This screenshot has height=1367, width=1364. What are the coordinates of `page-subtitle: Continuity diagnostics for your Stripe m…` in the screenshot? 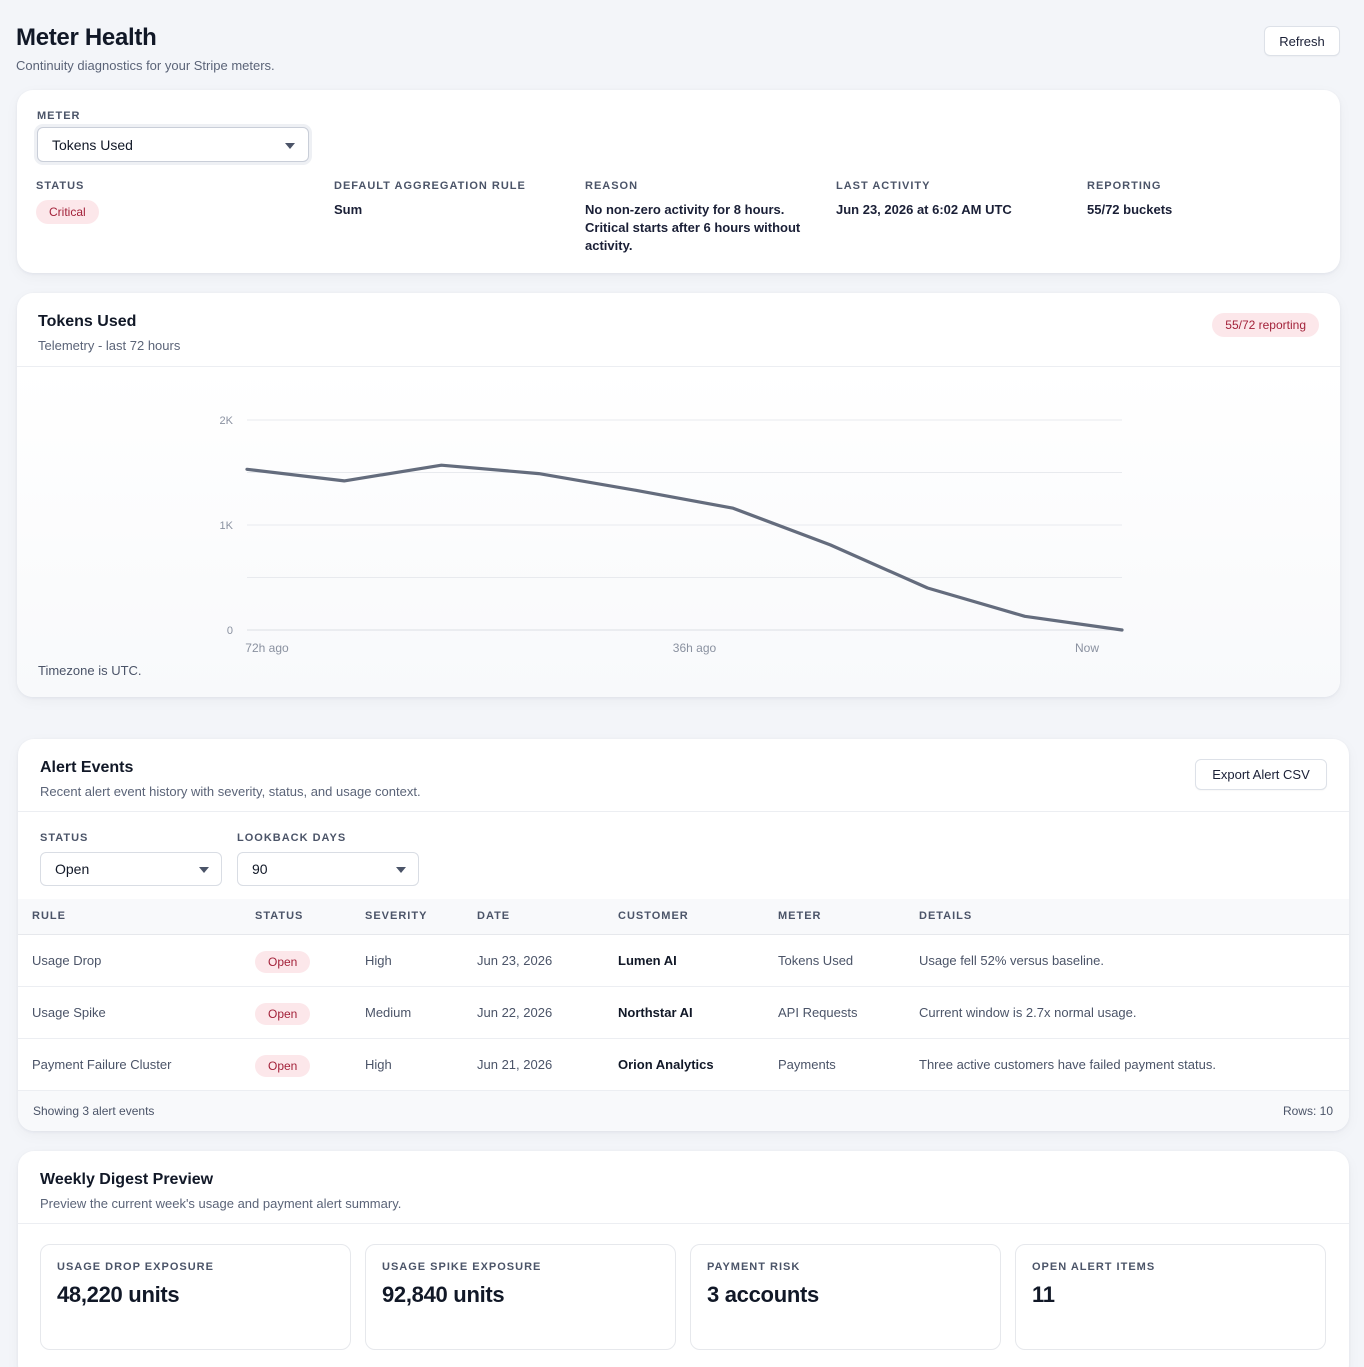 It's located at (145, 65).